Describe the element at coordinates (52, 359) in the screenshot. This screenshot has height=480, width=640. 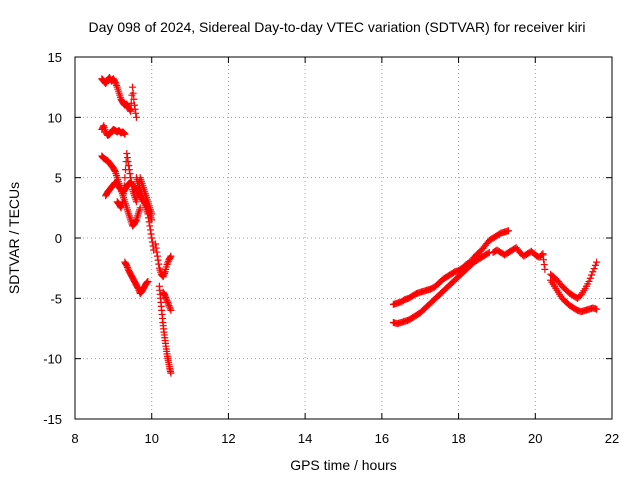
I see `y-tick-label: -10` at that location.